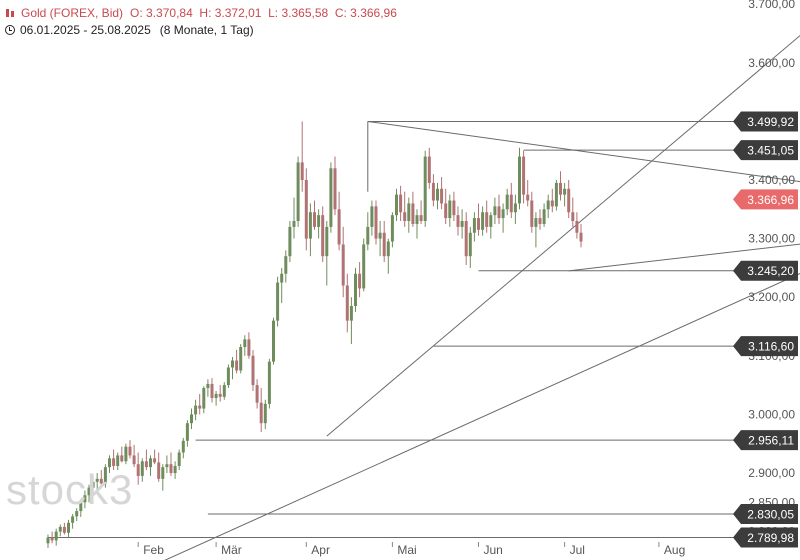  Describe the element at coordinates (320, 550) in the screenshot. I see `x-tick-label: Apr` at that location.